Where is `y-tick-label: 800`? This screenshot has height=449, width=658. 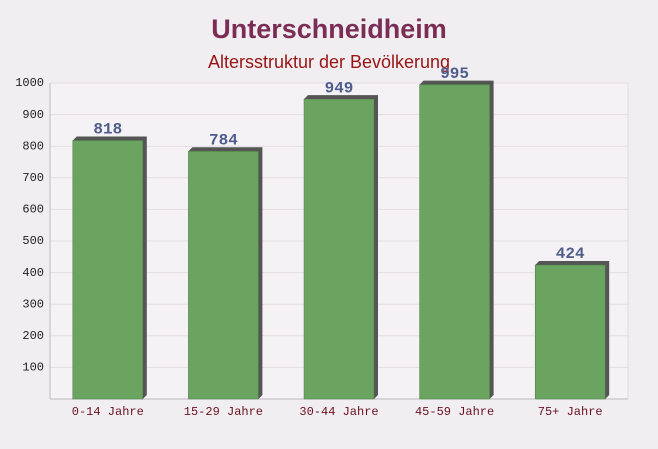 y-tick-label: 800 is located at coordinates (33, 146).